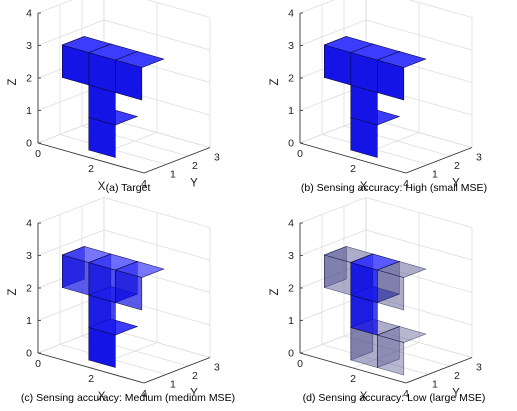 This screenshot has height=411, width=517. What do you see at coordinates (394, 398) in the screenshot?
I see `panel-caption: (d) Sensing accuracy: Low (large MSE)` at bounding box center [394, 398].